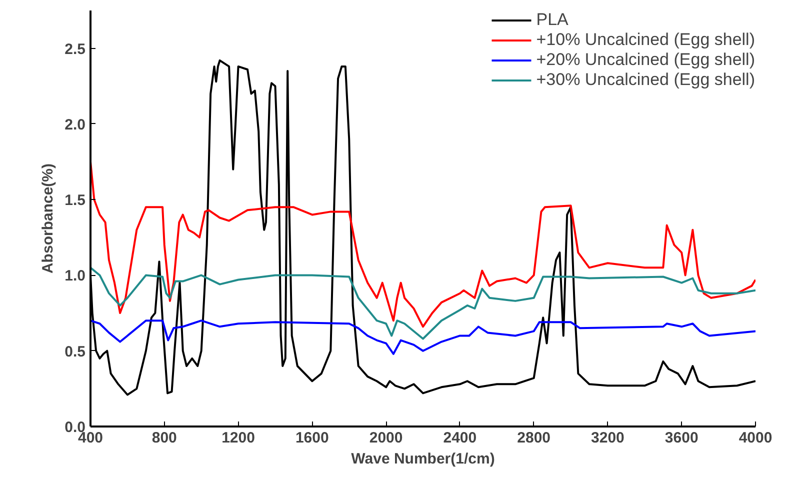 This screenshot has height=477, width=811. Describe the element at coordinates (48, 218) in the screenshot. I see `y-axis-title: Absorbance(%)` at that location.